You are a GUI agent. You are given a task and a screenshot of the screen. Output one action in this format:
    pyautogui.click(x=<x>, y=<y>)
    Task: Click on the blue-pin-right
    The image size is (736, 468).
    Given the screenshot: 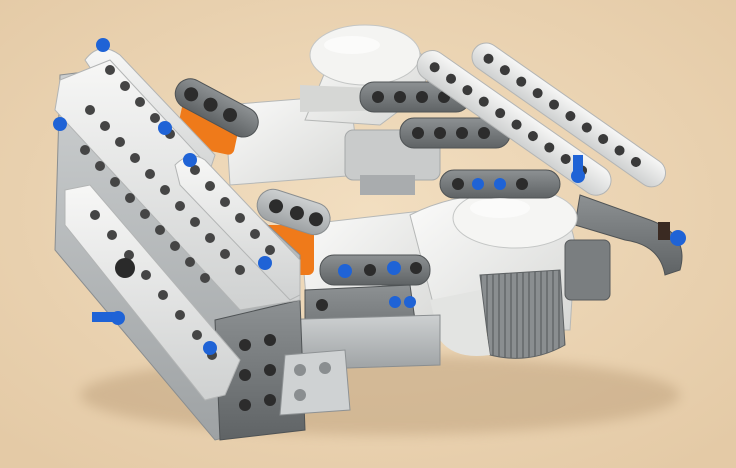 What is the action you would take?
    pyautogui.click(x=678, y=238)
    